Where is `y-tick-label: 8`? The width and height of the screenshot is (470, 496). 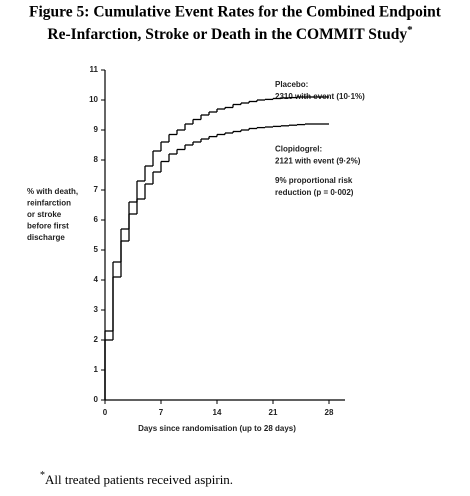
y-tick-label: 8 is located at coordinates (96, 159).